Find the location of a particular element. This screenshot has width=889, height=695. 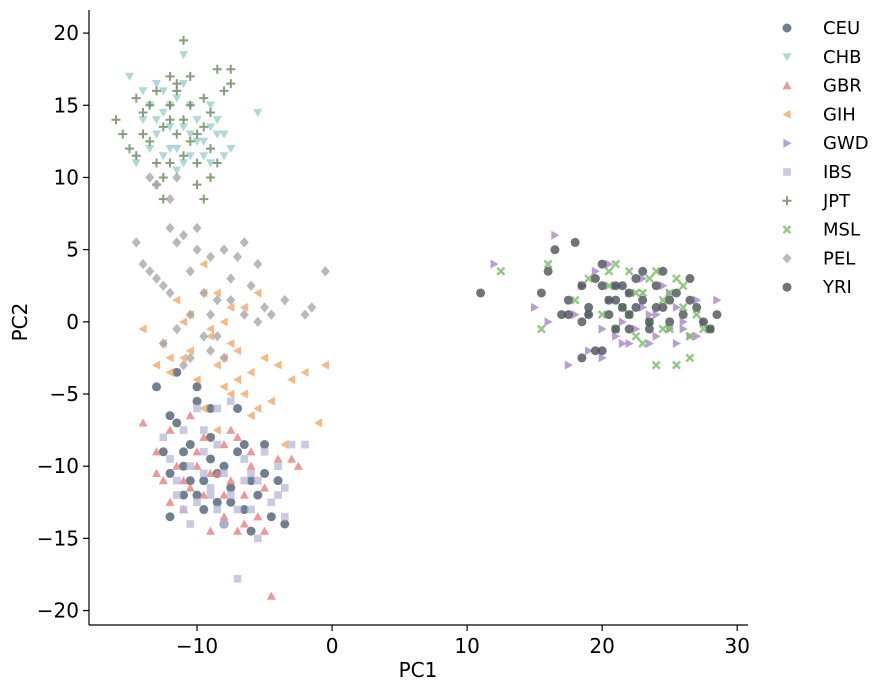

legend-item-ibs: IBS is located at coordinates (817, 172).